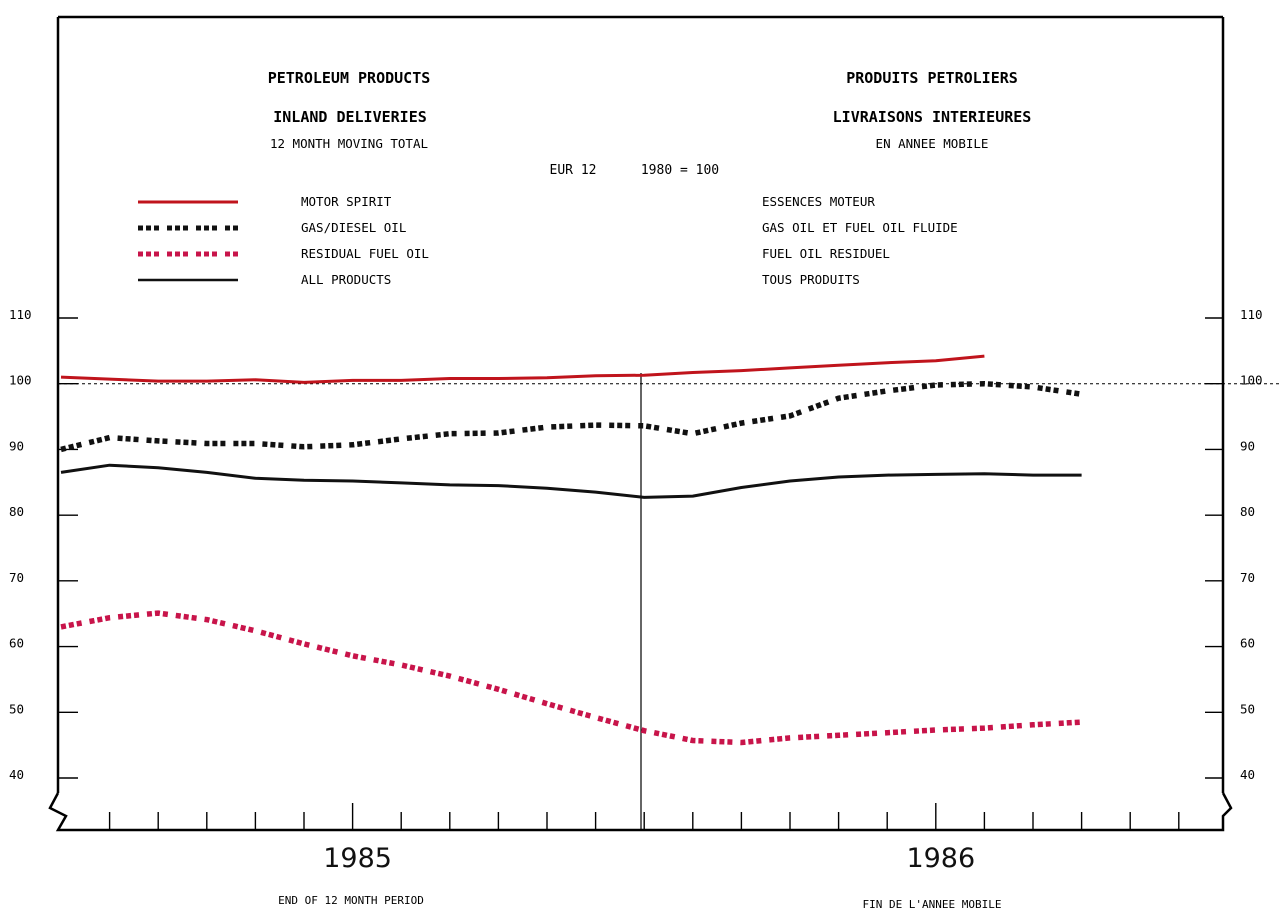  What do you see at coordinates (860, 227) in the screenshot?
I see `legend-label-fr: GAS OIL ET FUEL OIL FLUIDE` at bounding box center [860, 227].